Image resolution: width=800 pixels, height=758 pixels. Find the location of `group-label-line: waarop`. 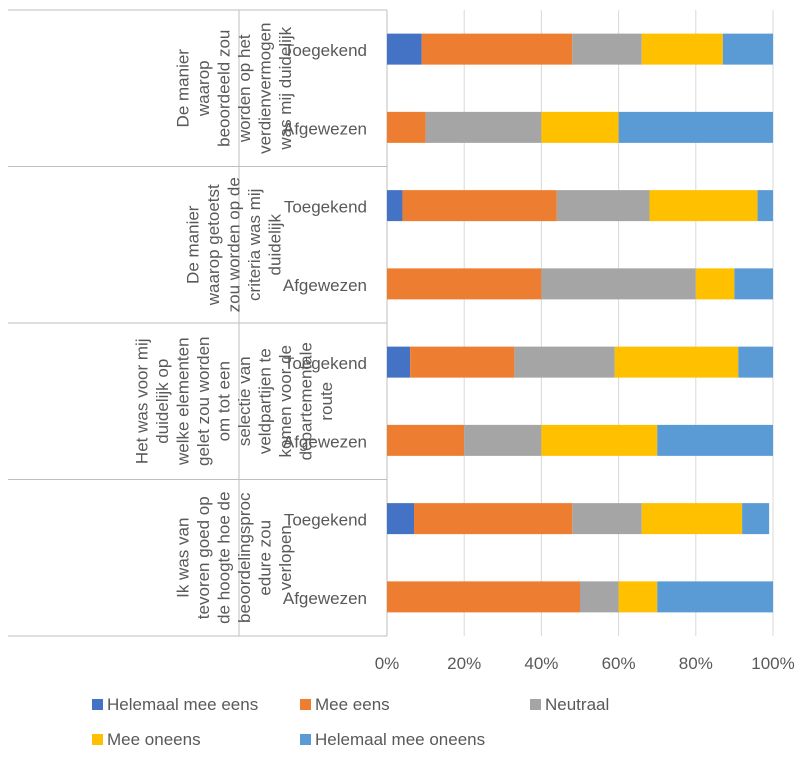

group-label-line: waarop is located at coordinates (203, 88).